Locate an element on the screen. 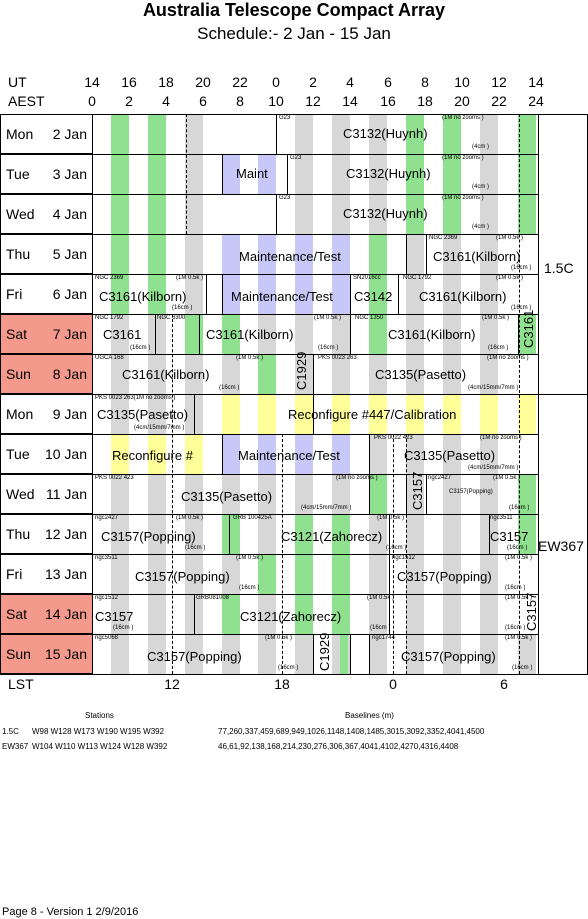  block-label: (1M no zooms ) is located at coordinates (463, 118).